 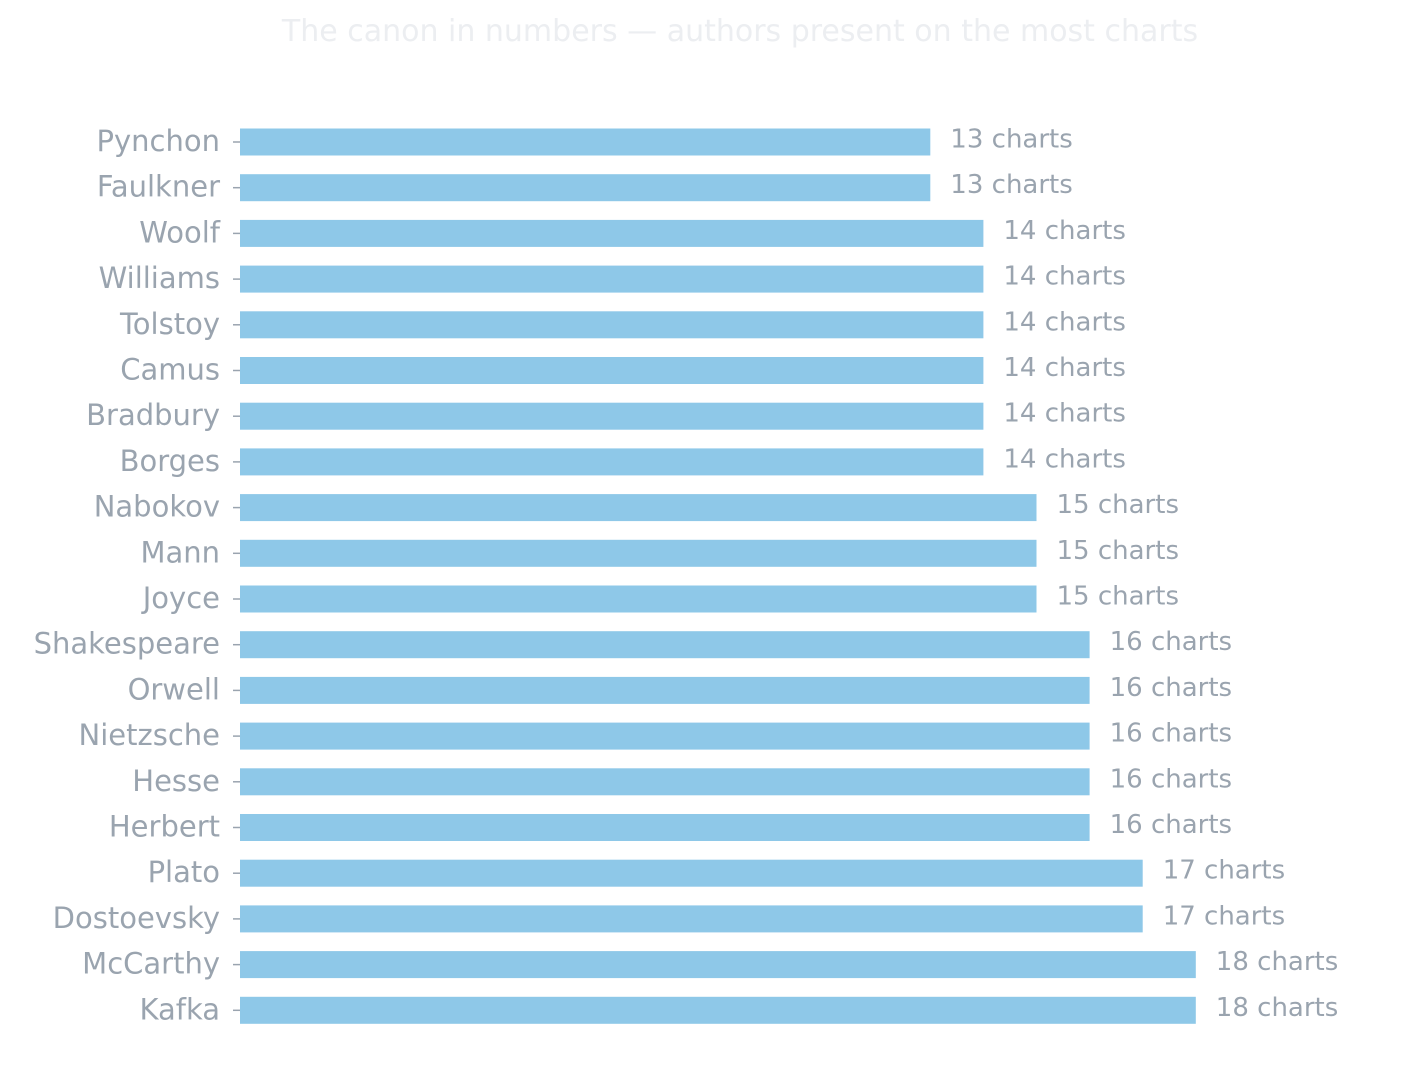 What do you see at coordinates (153, 415) in the screenshot?
I see `category-label: Bradbury` at bounding box center [153, 415].